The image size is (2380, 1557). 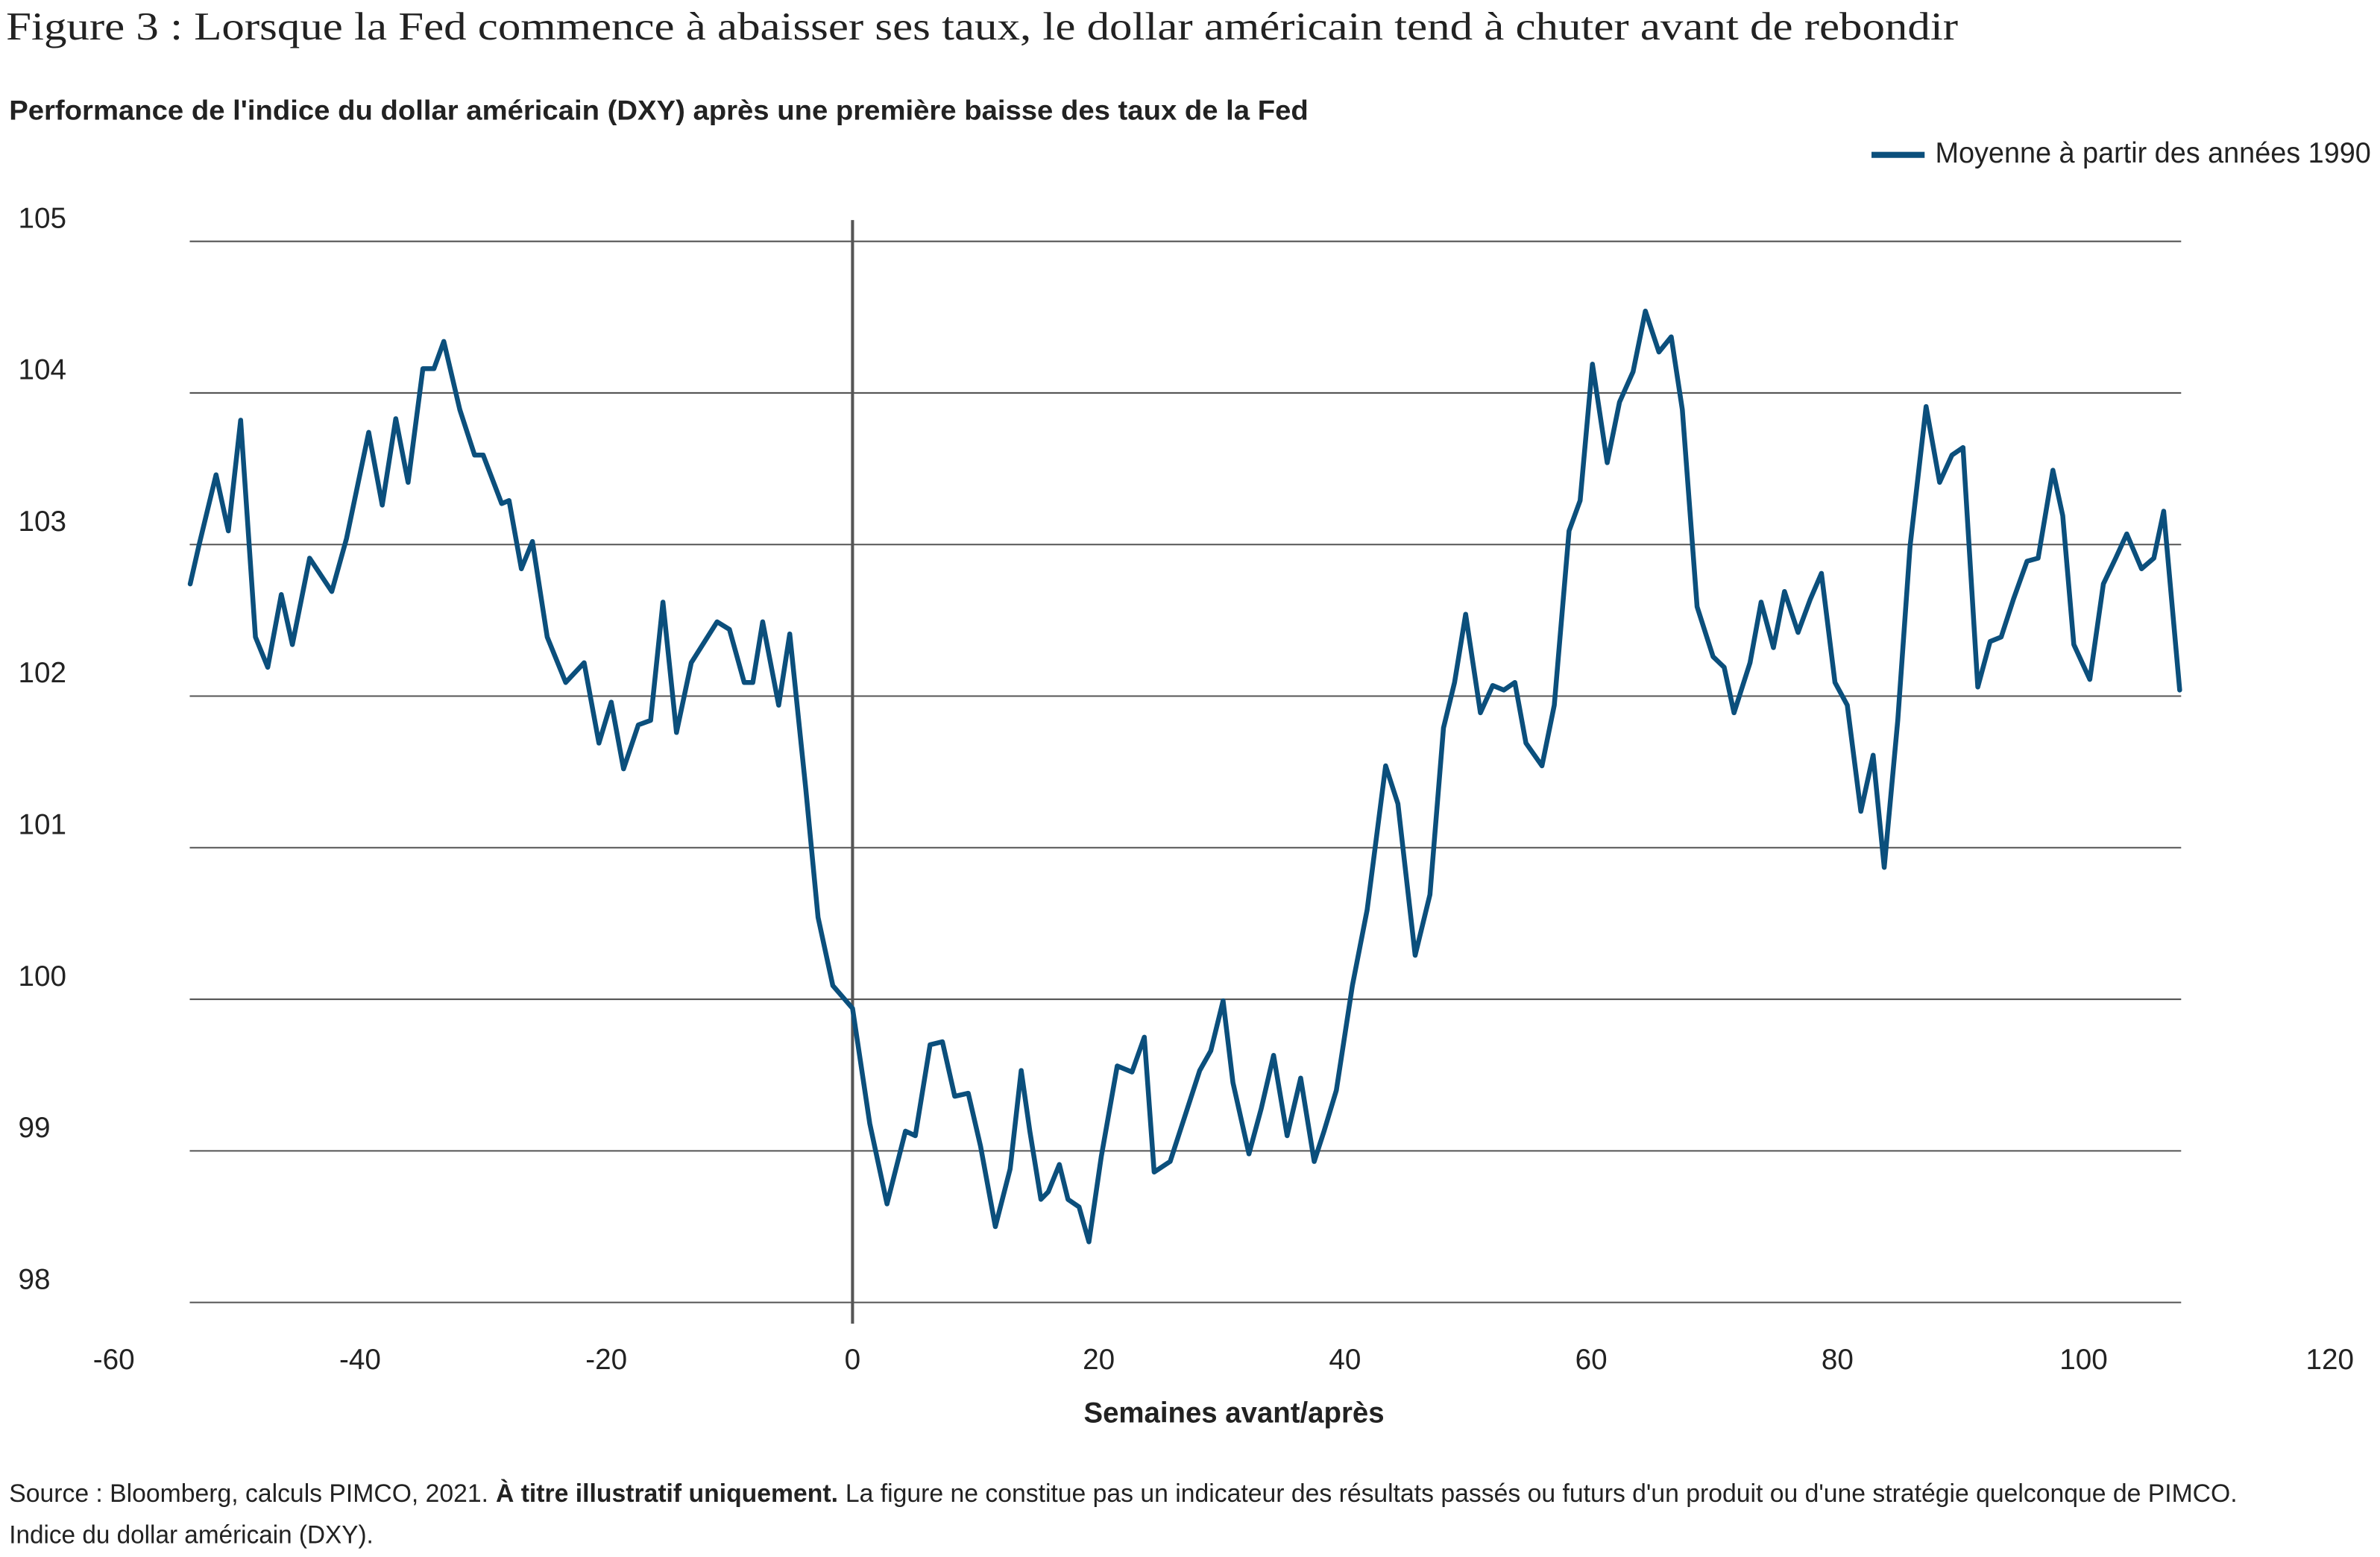 What do you see at coordinates (1234, 1413) in the screenshot?
I see `x-axis-label: Semaines avant/après` at bounding box center [1234, 1413].